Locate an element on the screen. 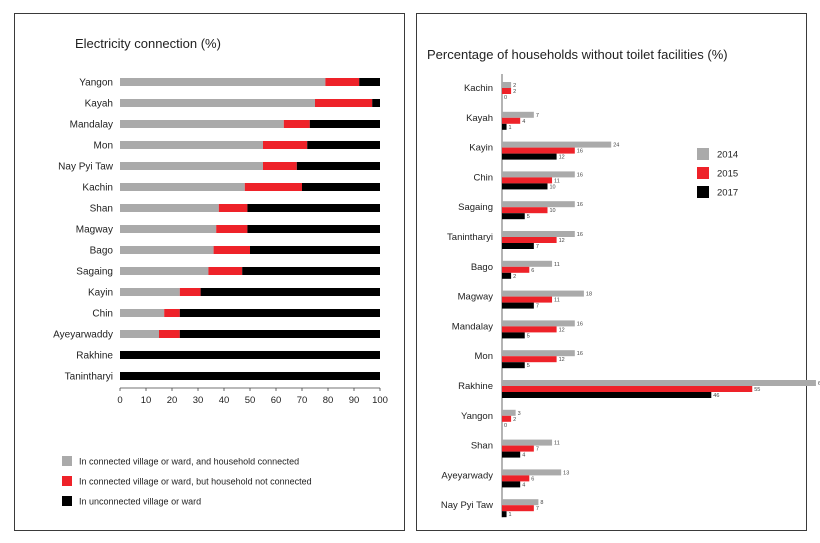 This screenshot has width=820, height=543. category-label: Kachin is located at coordinates (478, 88).